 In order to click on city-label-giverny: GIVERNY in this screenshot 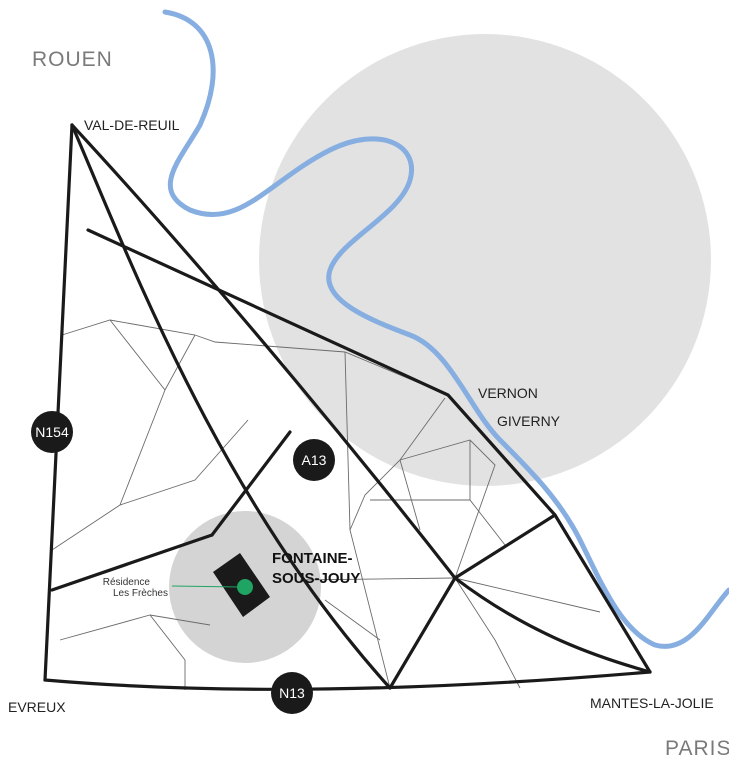, I will do `click(529, 421)`.